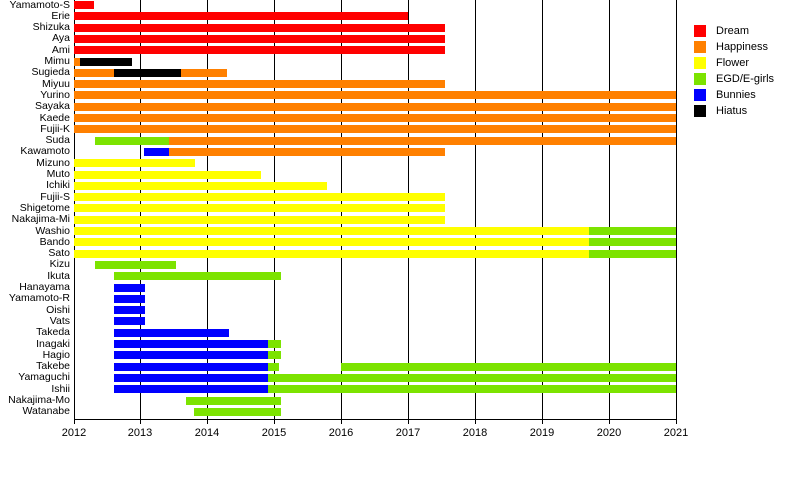  I want to click on row-label-sugieda: Sugieda, so click(50, 72).